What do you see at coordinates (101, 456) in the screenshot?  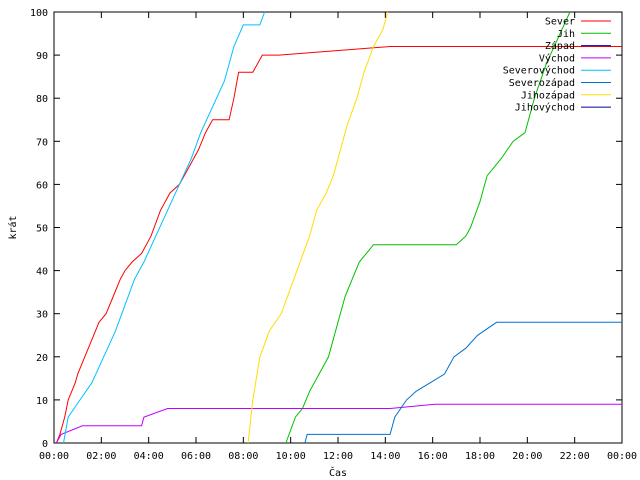 I see `x-tick-label: 02:00` at bounding box center [101, 456].